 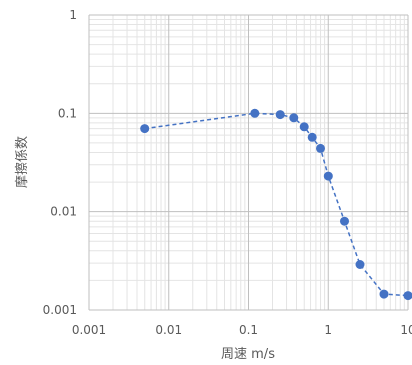 I want to click on x-tick-label: 10, so click(x=406, y=330).